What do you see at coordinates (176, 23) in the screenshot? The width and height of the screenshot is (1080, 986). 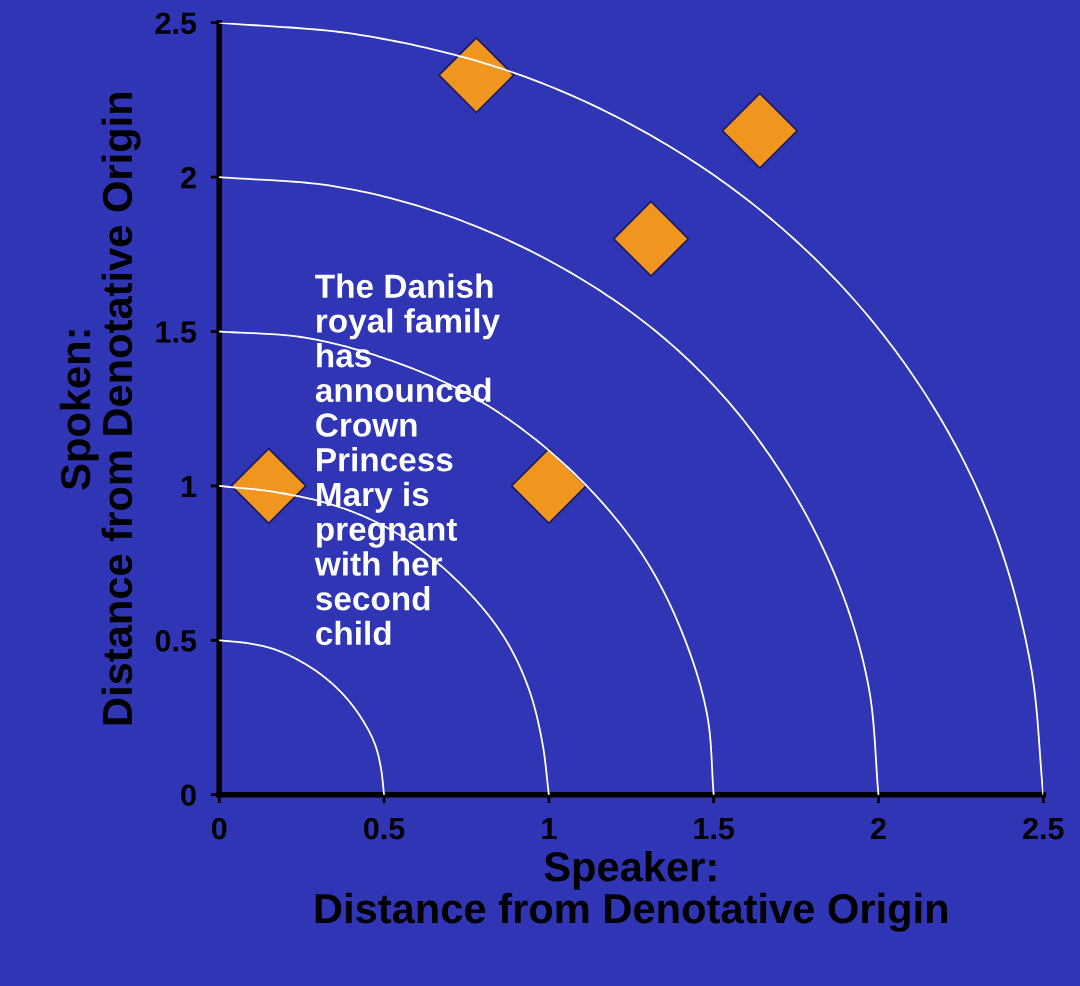 I see `y-tick-label: 2.5` at bounding box center [176, 23].